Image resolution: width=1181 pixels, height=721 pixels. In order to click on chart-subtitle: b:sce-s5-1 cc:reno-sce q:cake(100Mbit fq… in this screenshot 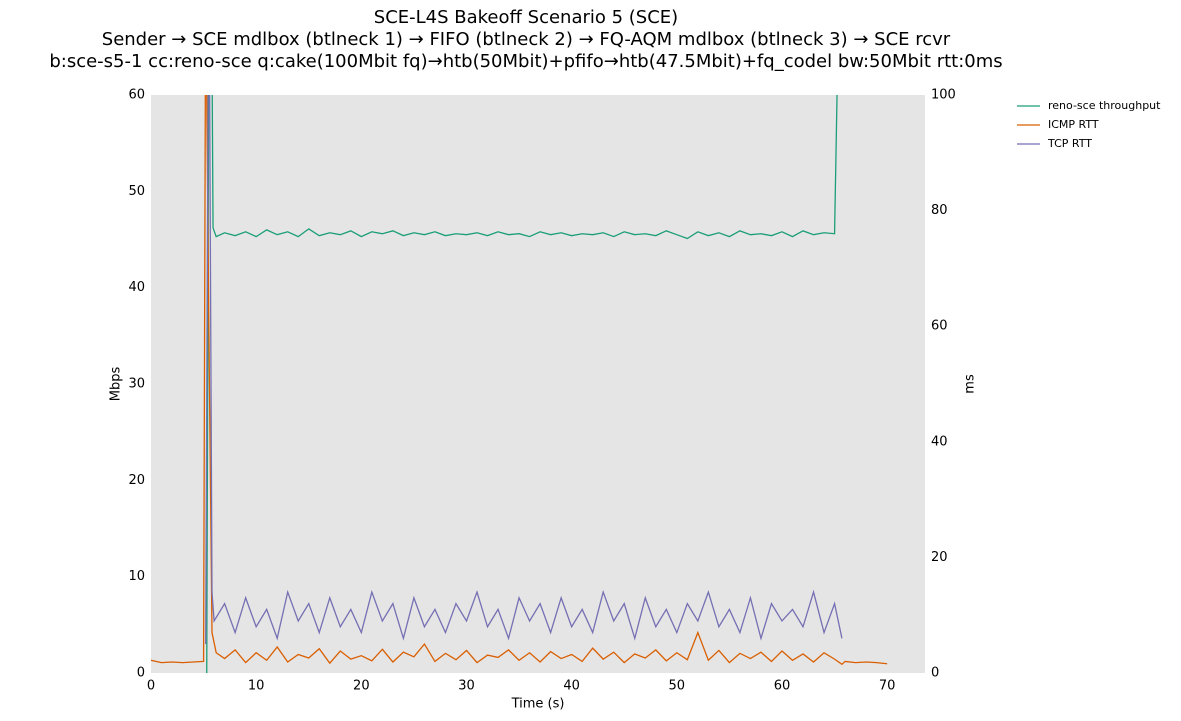, I will do `click(525, 61)`.